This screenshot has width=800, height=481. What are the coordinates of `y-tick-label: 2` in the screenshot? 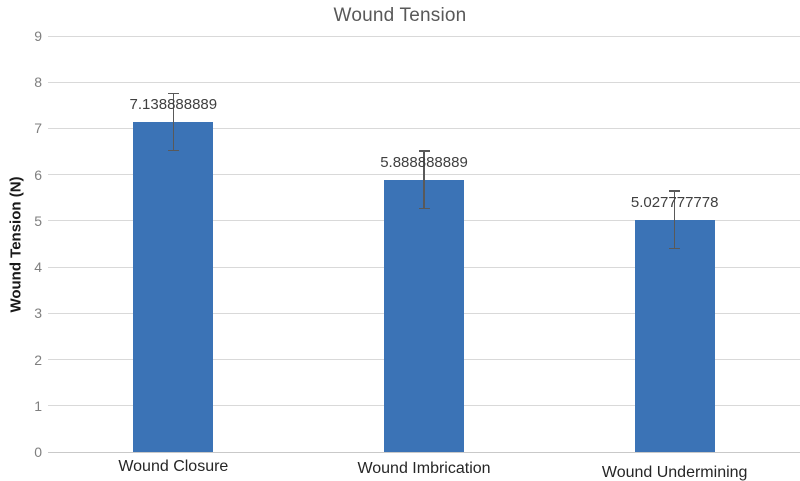 It's located at (38, 359).